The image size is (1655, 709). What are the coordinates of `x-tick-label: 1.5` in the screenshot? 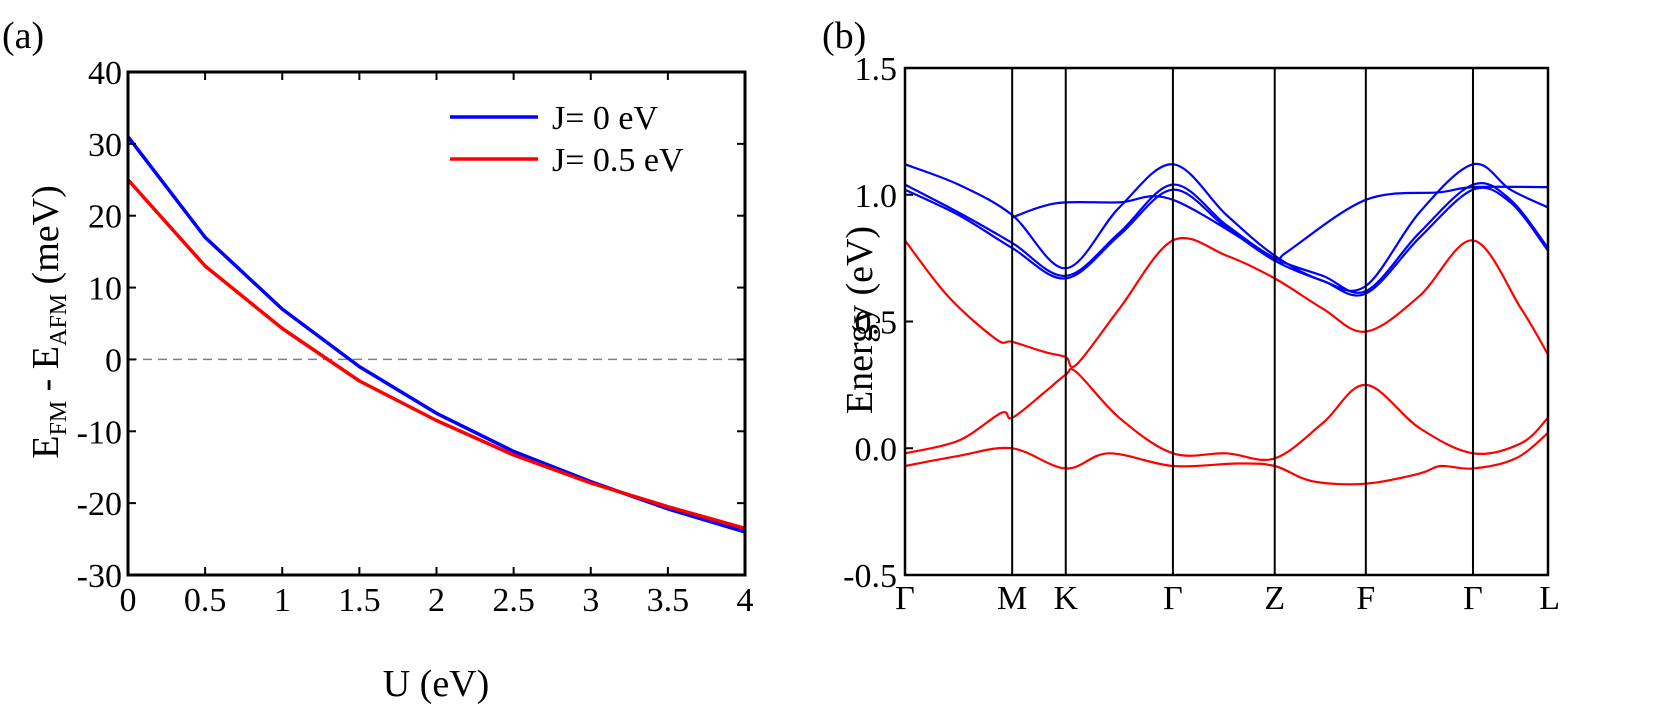 It's located at (359, 600).